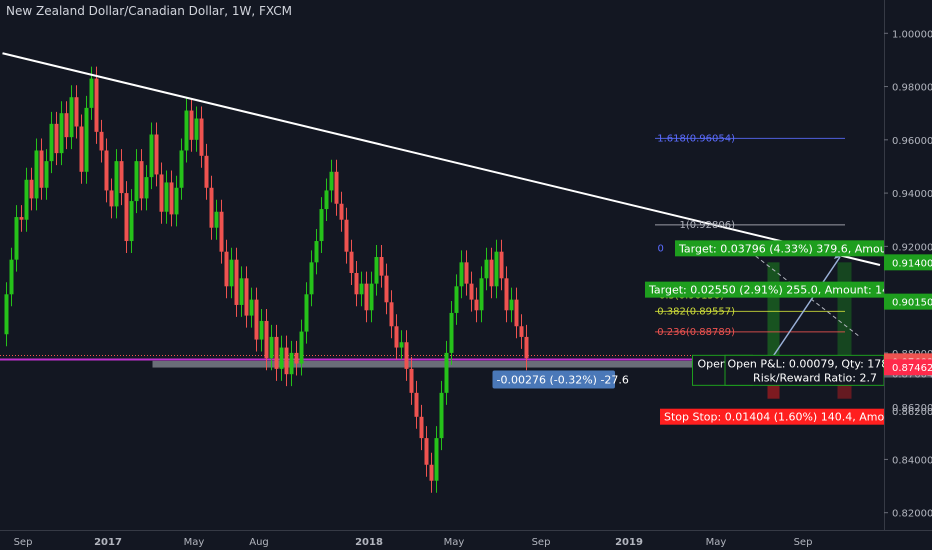 This screenshot has height=550, width=932. What do you see at coordinates (779, 248) in the screenshot?
I see `target-label-bg` at bounding box center [779, 248].